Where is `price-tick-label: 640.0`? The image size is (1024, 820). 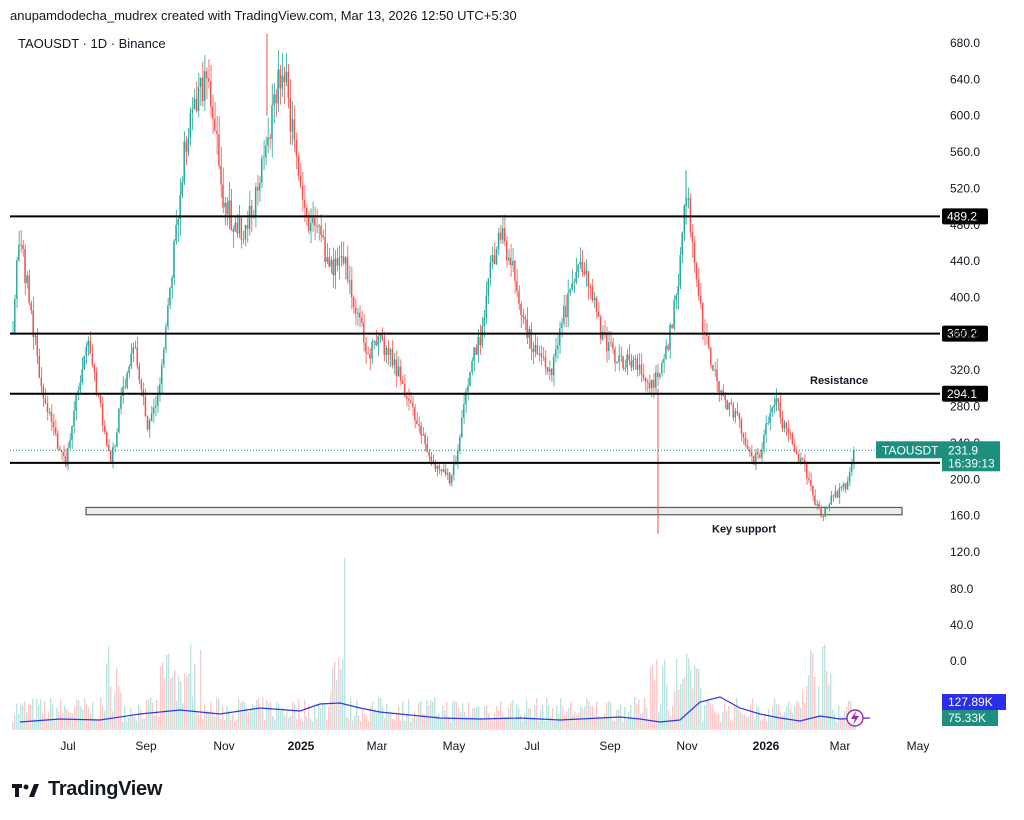
price-tick-label: 640.0 is located at coordinates (965, 79).